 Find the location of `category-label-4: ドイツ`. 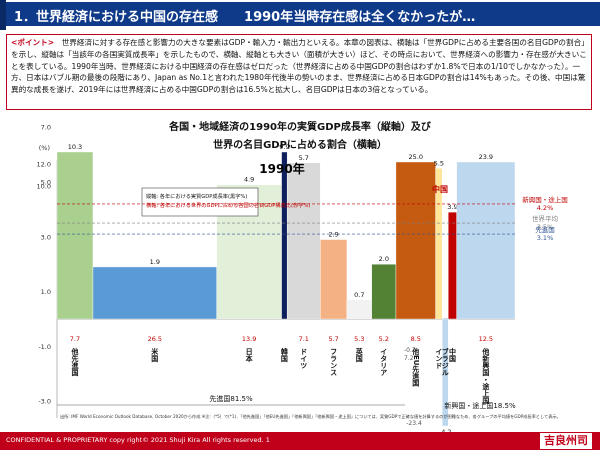

category-label-4: ドイツ is located at coordinates (304, 358).